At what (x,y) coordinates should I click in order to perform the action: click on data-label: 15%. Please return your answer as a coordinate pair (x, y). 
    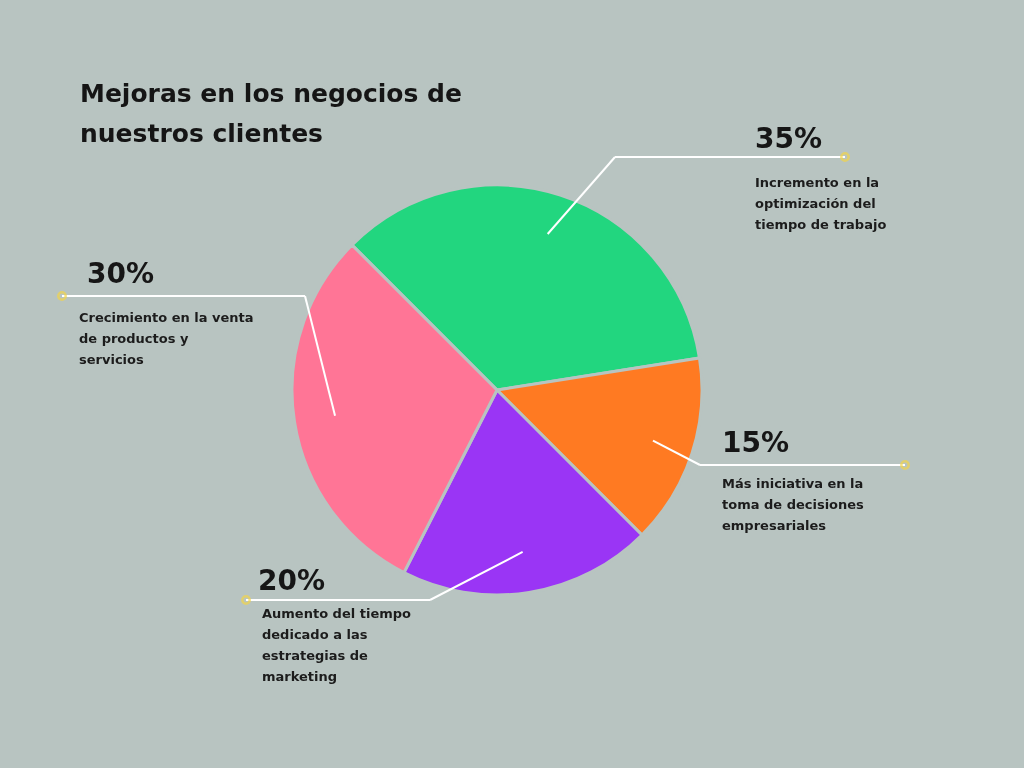
    Looking at the image, I should click on (756, 442).